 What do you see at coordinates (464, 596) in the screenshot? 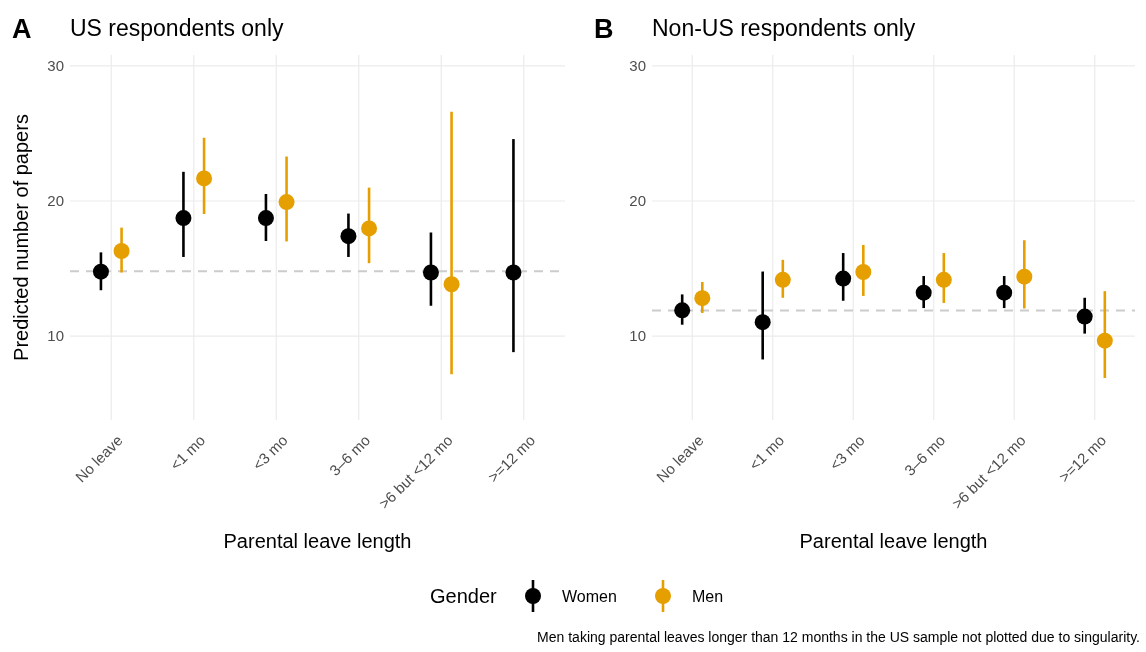
I see `legend-title: Gender` at bounding box center [464, 596].